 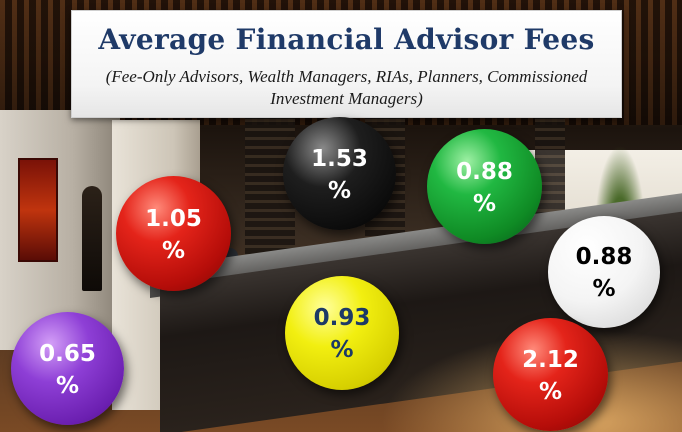 I want to click on fee-value-label: 2.12 %, so click(x=550, y=375).